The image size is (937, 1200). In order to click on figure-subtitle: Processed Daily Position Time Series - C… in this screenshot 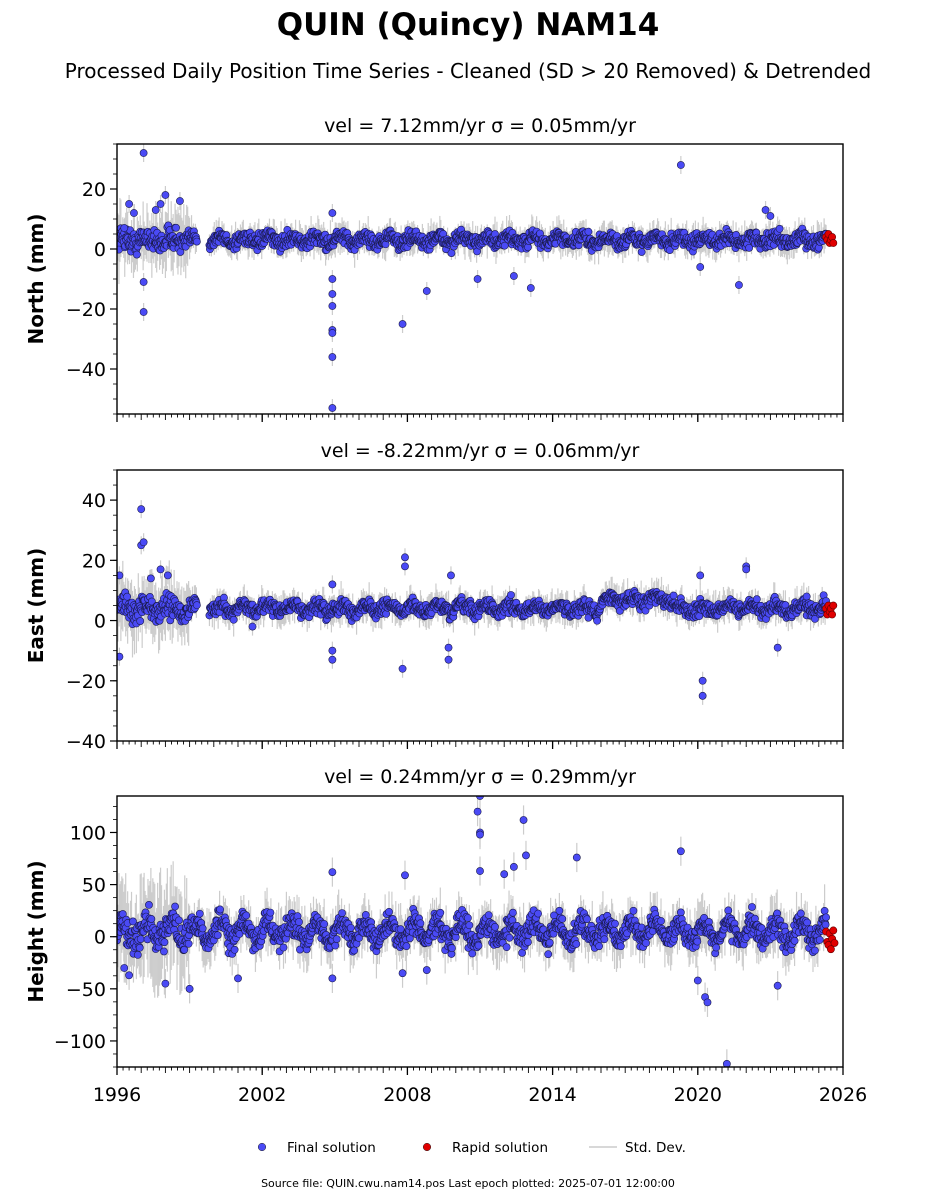, I will do `click(468, 71)`.